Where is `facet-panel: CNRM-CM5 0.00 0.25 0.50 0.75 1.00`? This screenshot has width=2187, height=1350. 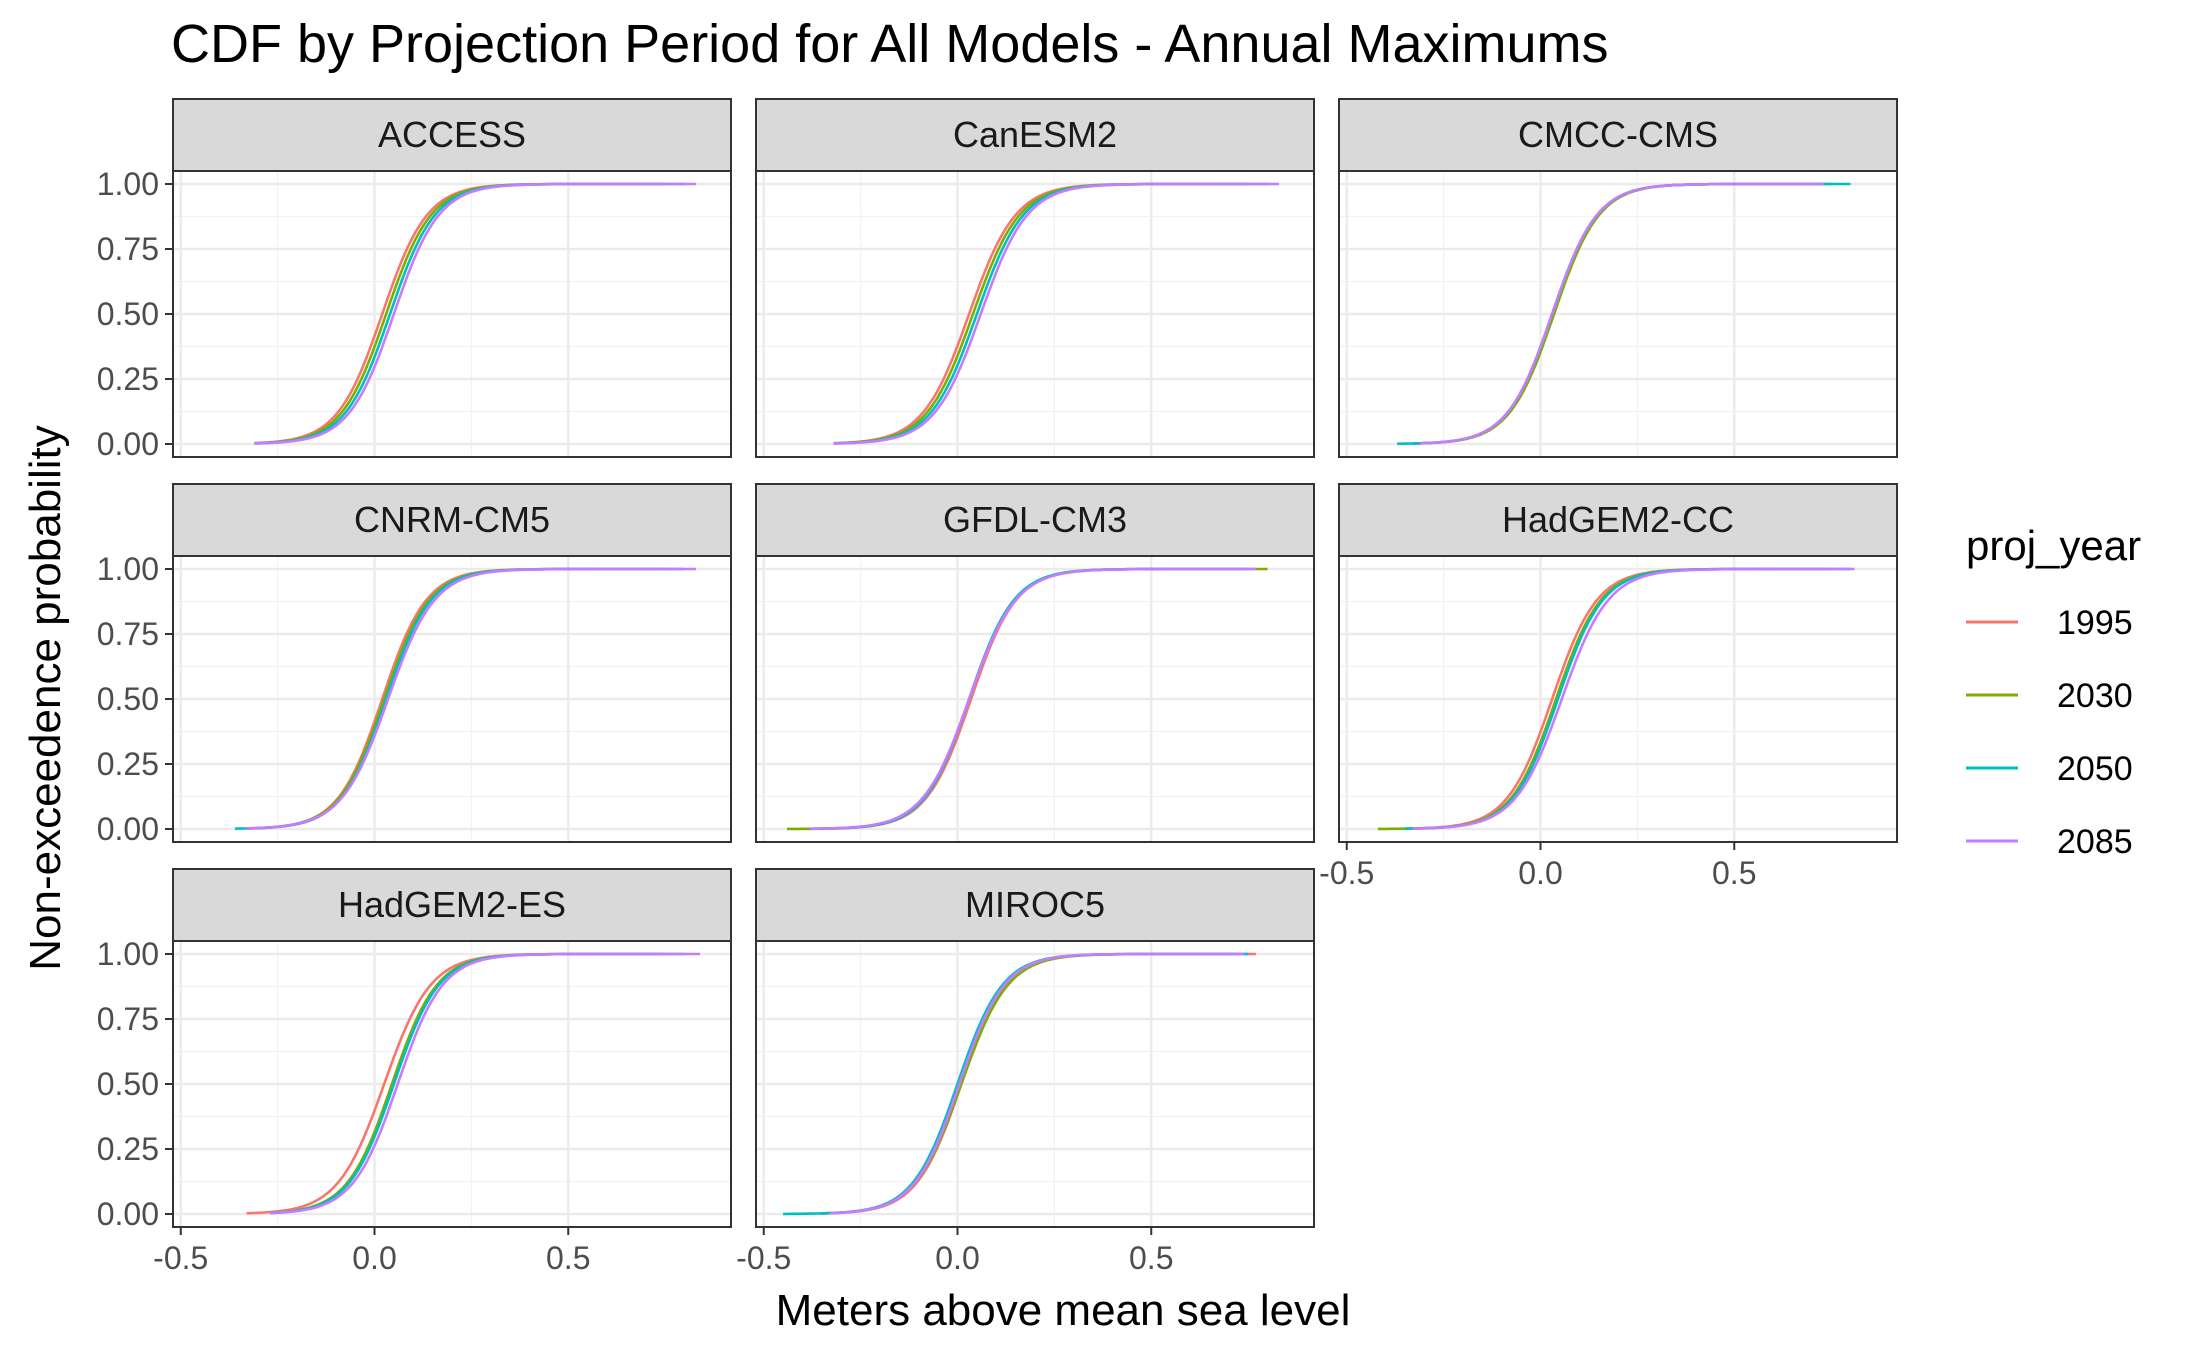 facet-panel: CNRM-CM5 0.00 0.25 0.50 0.75 1.00 is located at coordinates (414, 665).